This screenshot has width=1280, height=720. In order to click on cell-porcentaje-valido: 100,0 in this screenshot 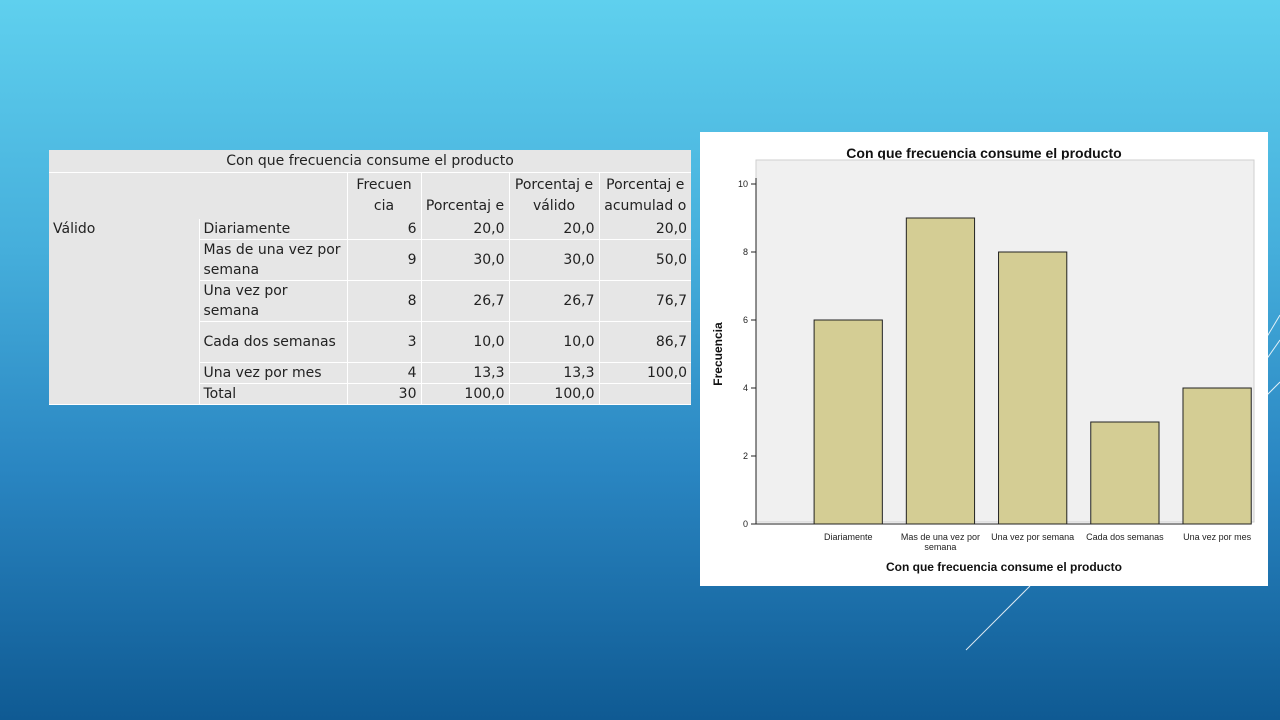, I will do `click(553, 394)`.